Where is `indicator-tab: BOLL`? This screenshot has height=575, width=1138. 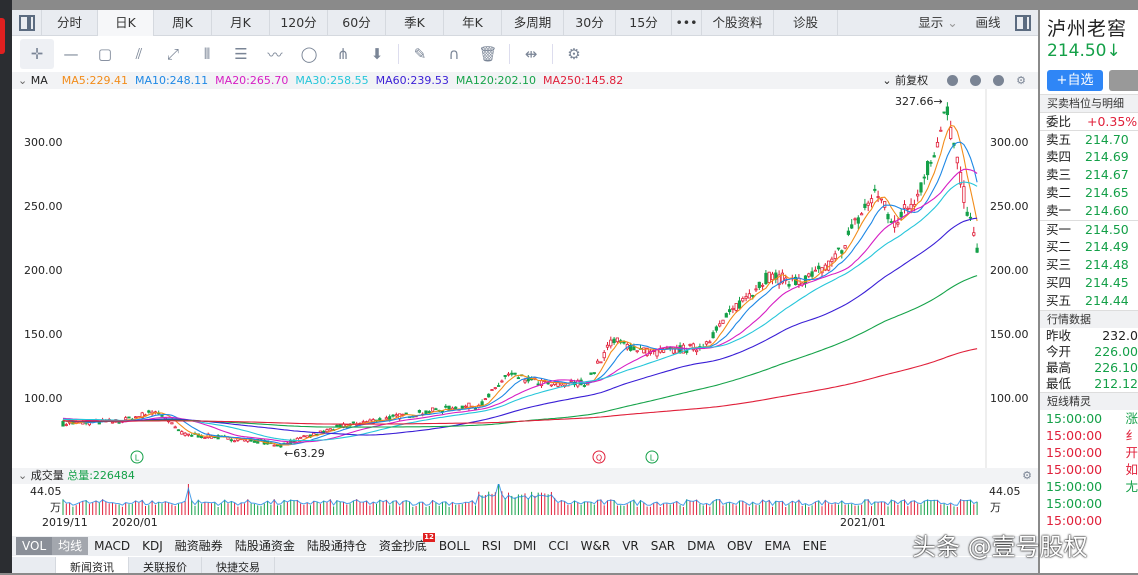
indicator-tab: BOLL is located at coordinates (454, 546).